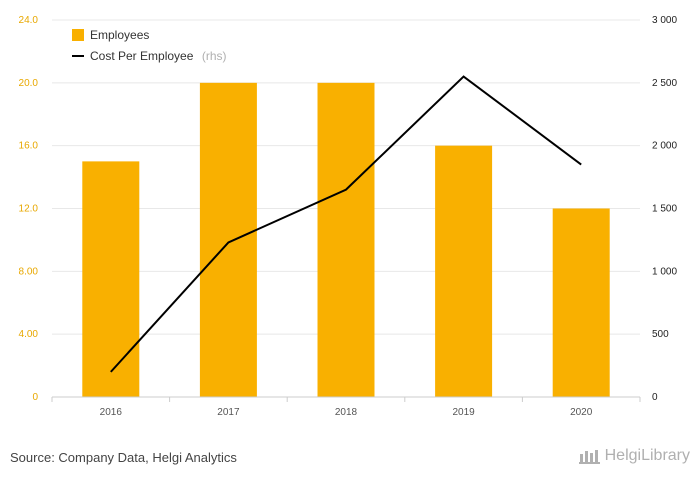 The height and width of the screenshot is (483, 700). What do you see at coordinates (29, 271) in the screenshot?
I see `left-tick-label: 8.00` at bounding box center [29, 271].